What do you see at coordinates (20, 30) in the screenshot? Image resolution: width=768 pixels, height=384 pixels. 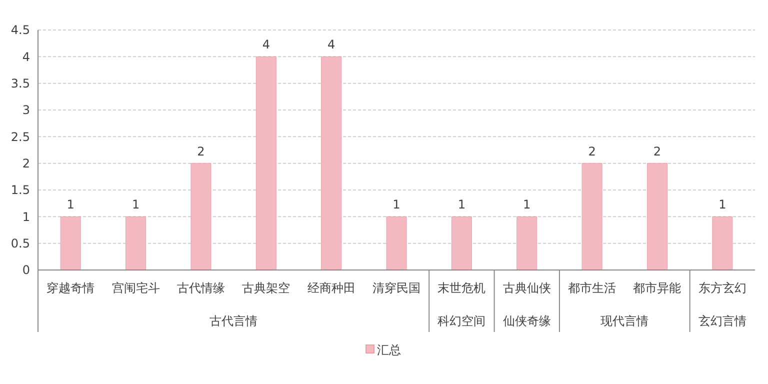 I see `y-tick-label: 4.5` at bounding box center [20, 30].